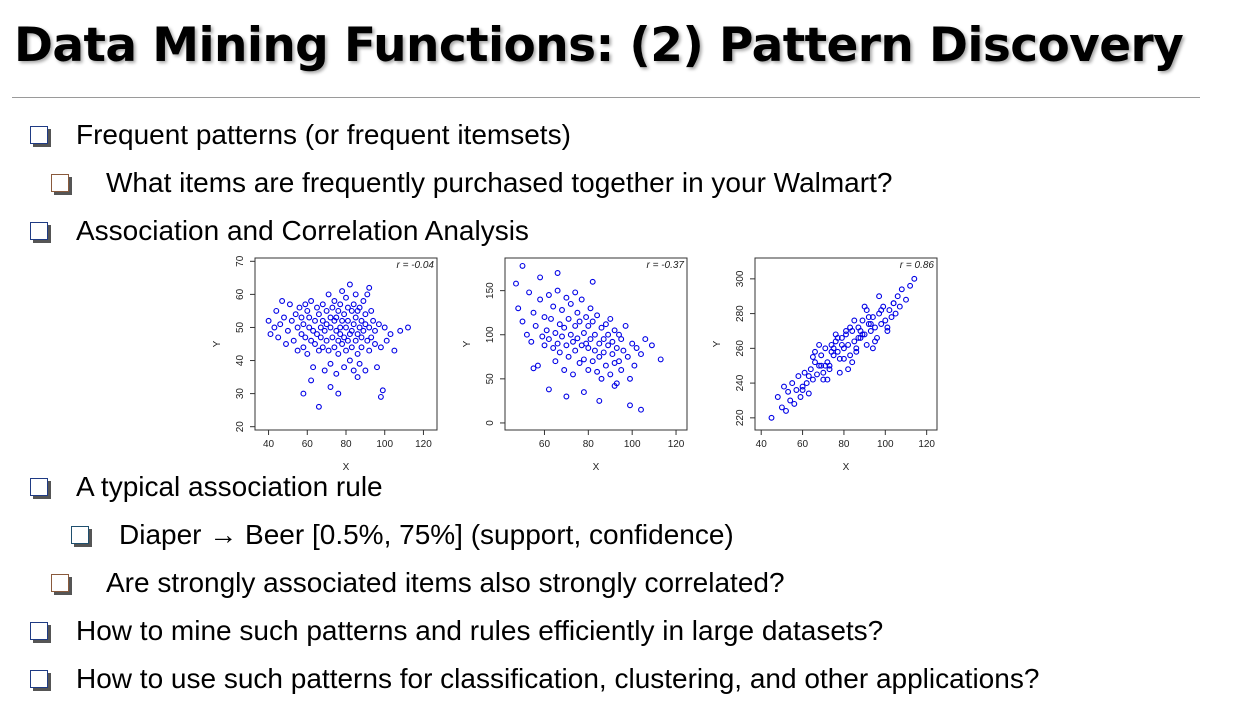 Image resolution: width=1237 pixels, height=701 pixels. Describe the element at coordinates (490, 290) in the screenshot. I see `y-tick-label: 150` at that location.